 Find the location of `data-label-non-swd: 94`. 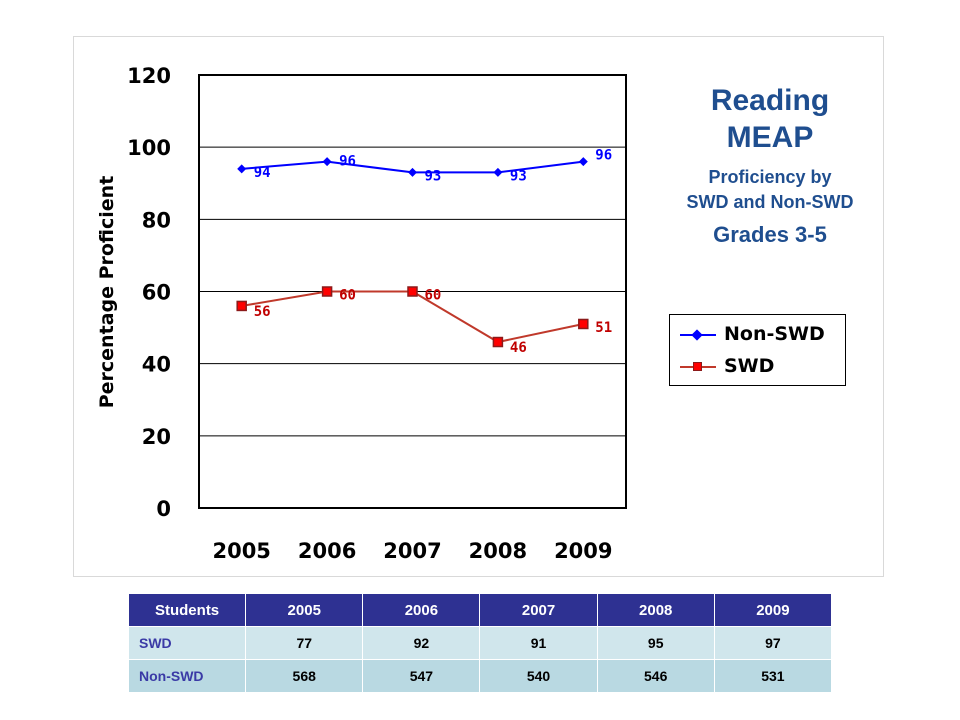

data-label-non-swd: 94 is located at coordinates (262, 173).